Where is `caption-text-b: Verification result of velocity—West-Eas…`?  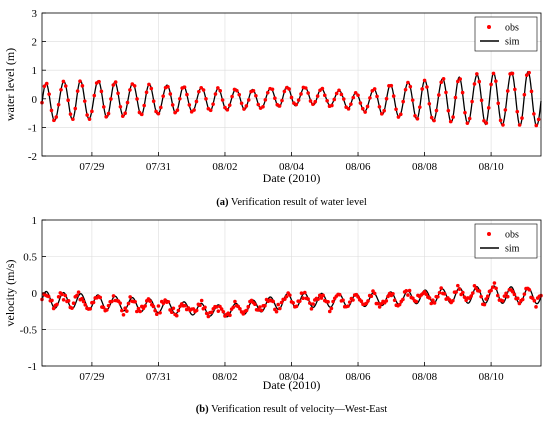 caption-text-b: Verification result of velocity—West-Eas… is located at coordinates (299, 409).